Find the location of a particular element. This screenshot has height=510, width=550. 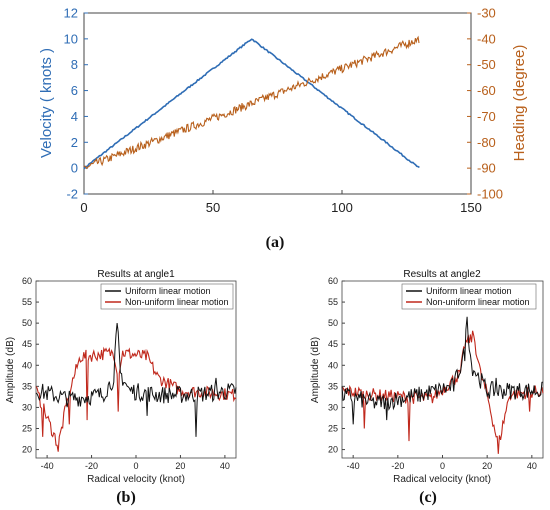

panel-a-label: (a) is located at coordinates (275, 242).